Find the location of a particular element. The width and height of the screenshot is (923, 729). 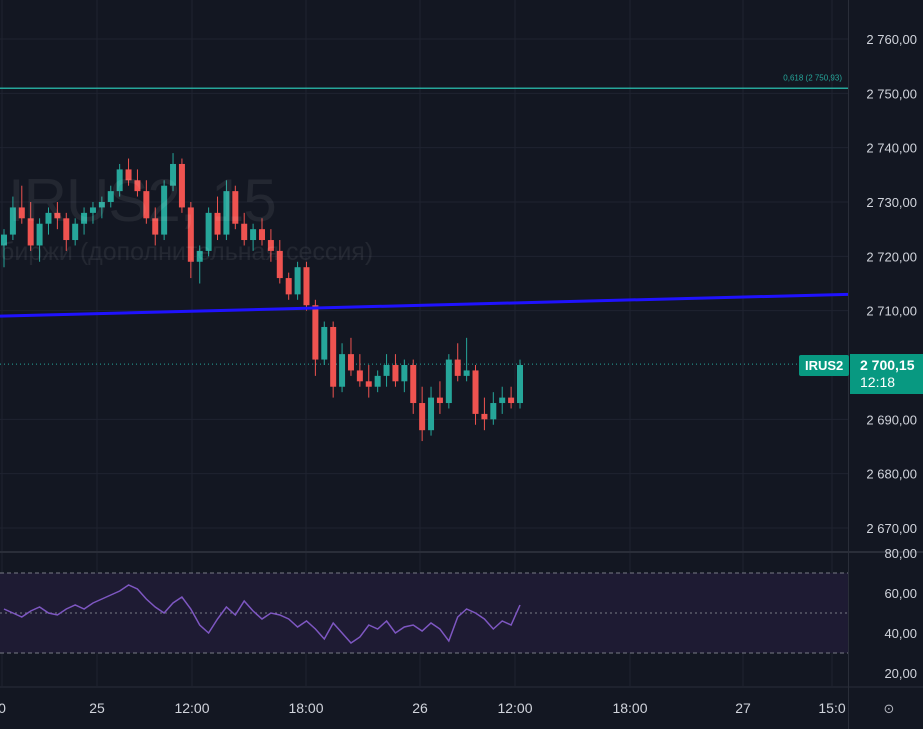

time-tick-label: 27 is located at coordinates (743, 708).